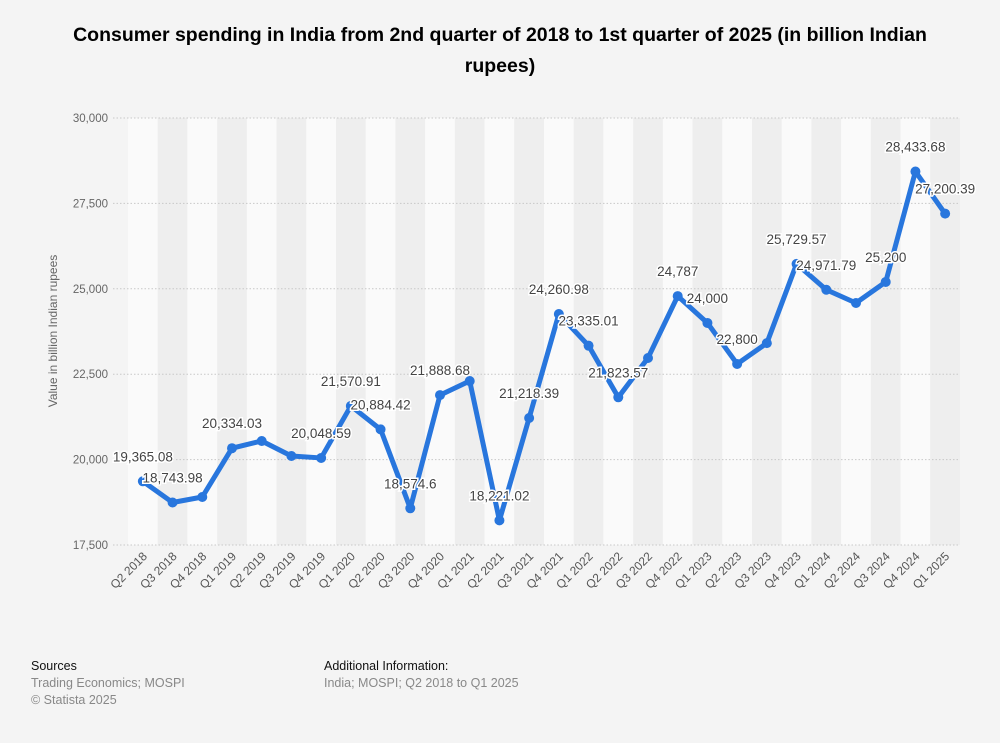 The image size is (1000, 743). I want to click on data-label: 24,260.98, so click(559, 289).